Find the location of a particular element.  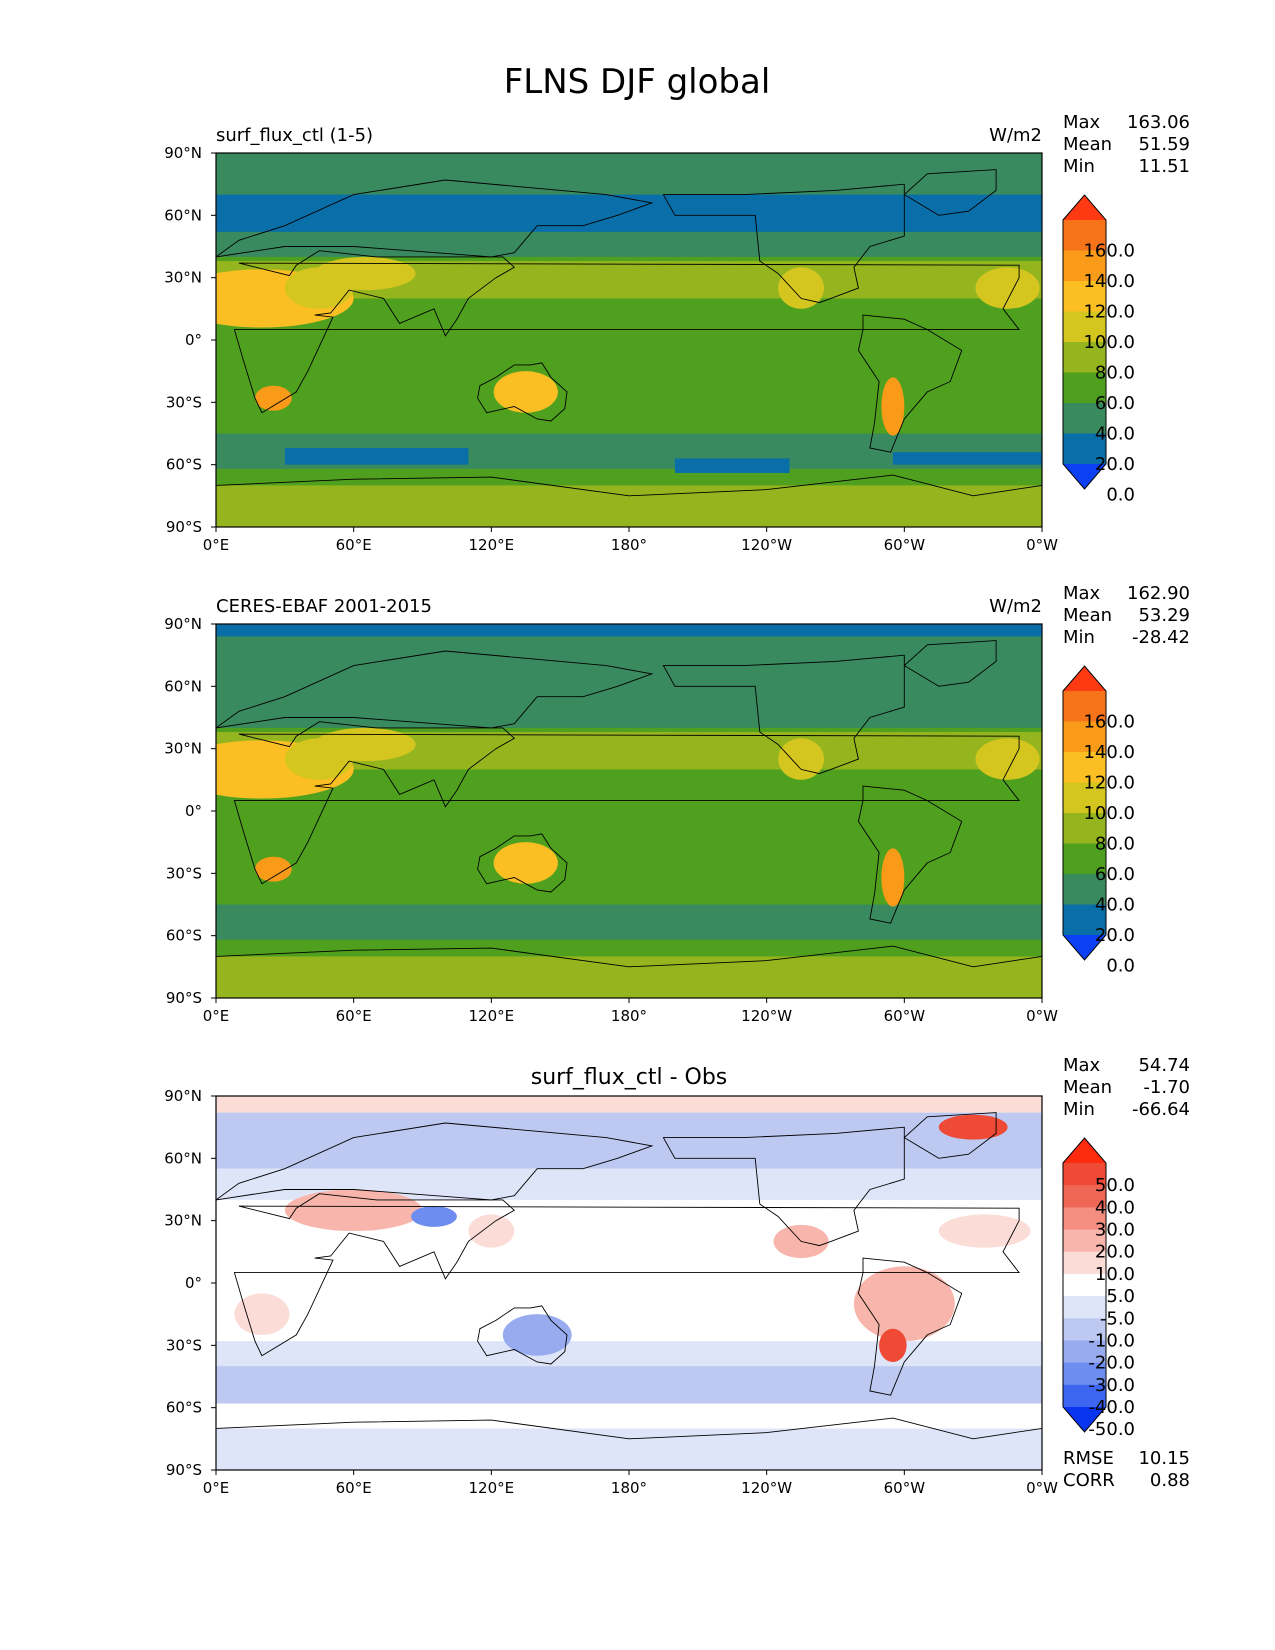

colorbar-label: 140.0 is located at coordinates (1109, 752).